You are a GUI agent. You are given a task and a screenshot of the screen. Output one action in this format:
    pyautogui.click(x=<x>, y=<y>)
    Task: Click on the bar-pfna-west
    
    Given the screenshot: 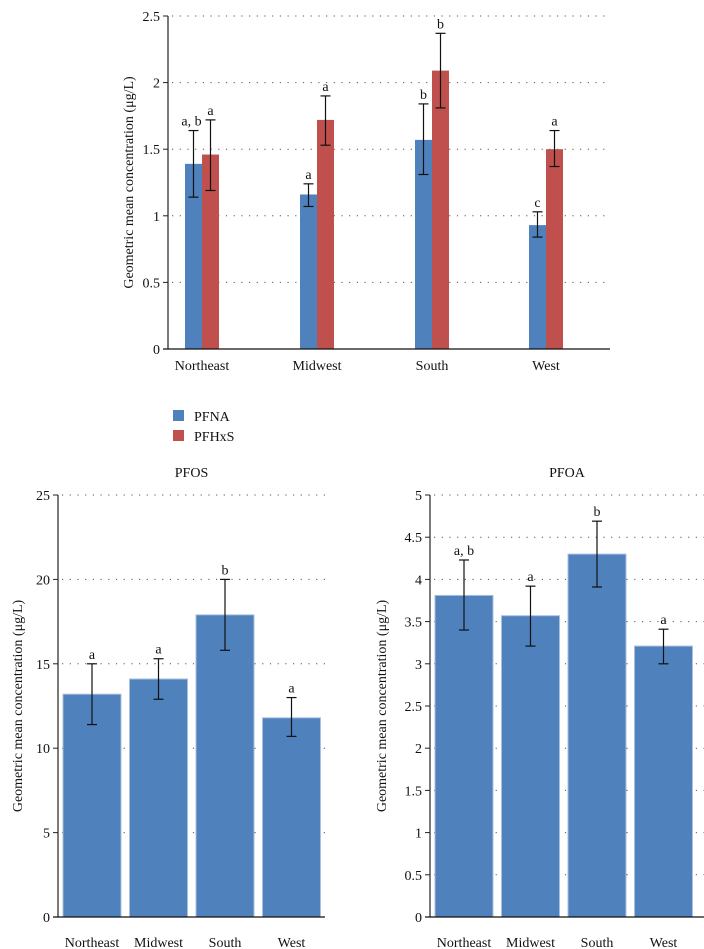 What is the action you would take?
    pyautogui.click(x=537, y=287)
    